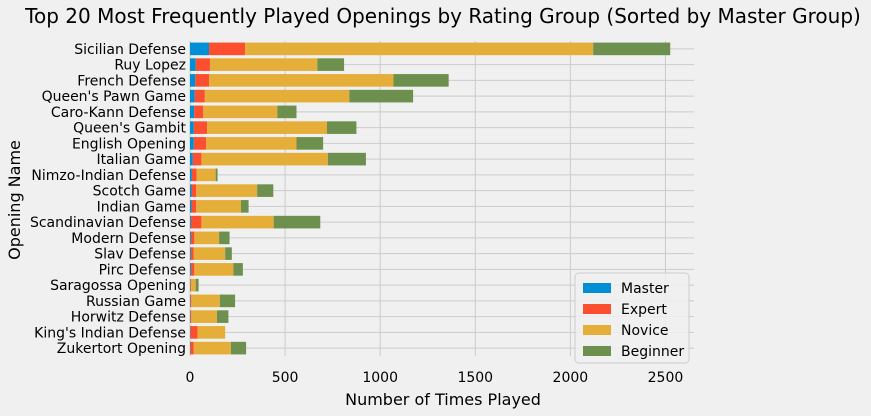 The width and height of the screenshot is (871, 416). I want to click on y-tick-label: Zukertort Opening, so click(121, 349).